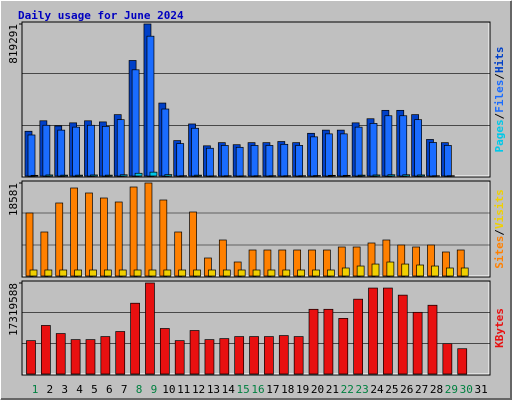 This screenshot has width=512, height=400. What do you see at coordinates (168, 389) in the screenshot?
I see `x-tick-label: 10` at bounding box center [168, 389].